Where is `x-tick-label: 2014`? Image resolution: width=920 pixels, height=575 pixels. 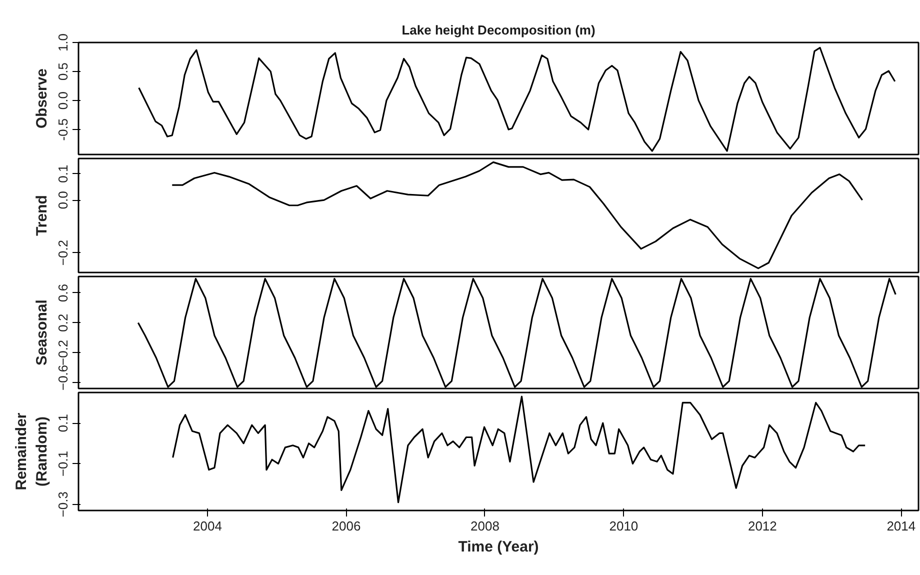 x-tick-label: 2014 is located at coordinates (901, 526).